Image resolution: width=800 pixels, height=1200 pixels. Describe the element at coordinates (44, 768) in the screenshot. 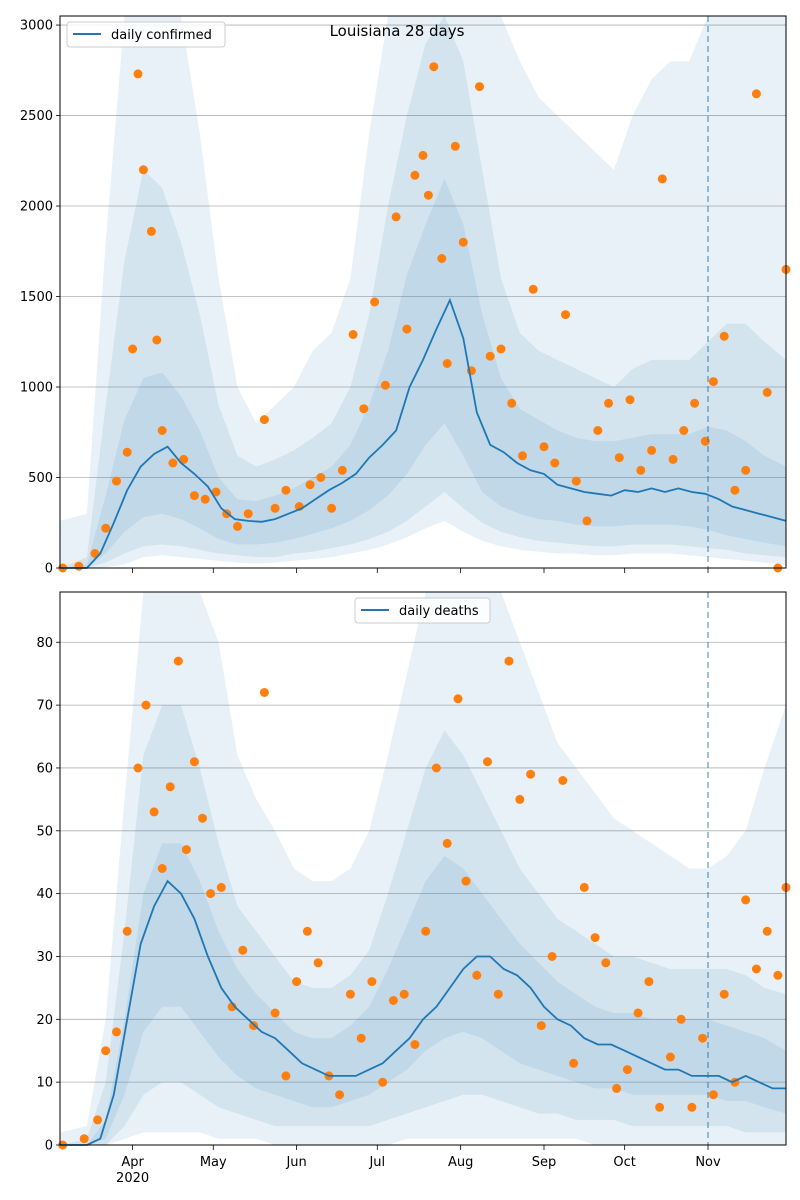

I see `y-tick-label: 60` at that location.